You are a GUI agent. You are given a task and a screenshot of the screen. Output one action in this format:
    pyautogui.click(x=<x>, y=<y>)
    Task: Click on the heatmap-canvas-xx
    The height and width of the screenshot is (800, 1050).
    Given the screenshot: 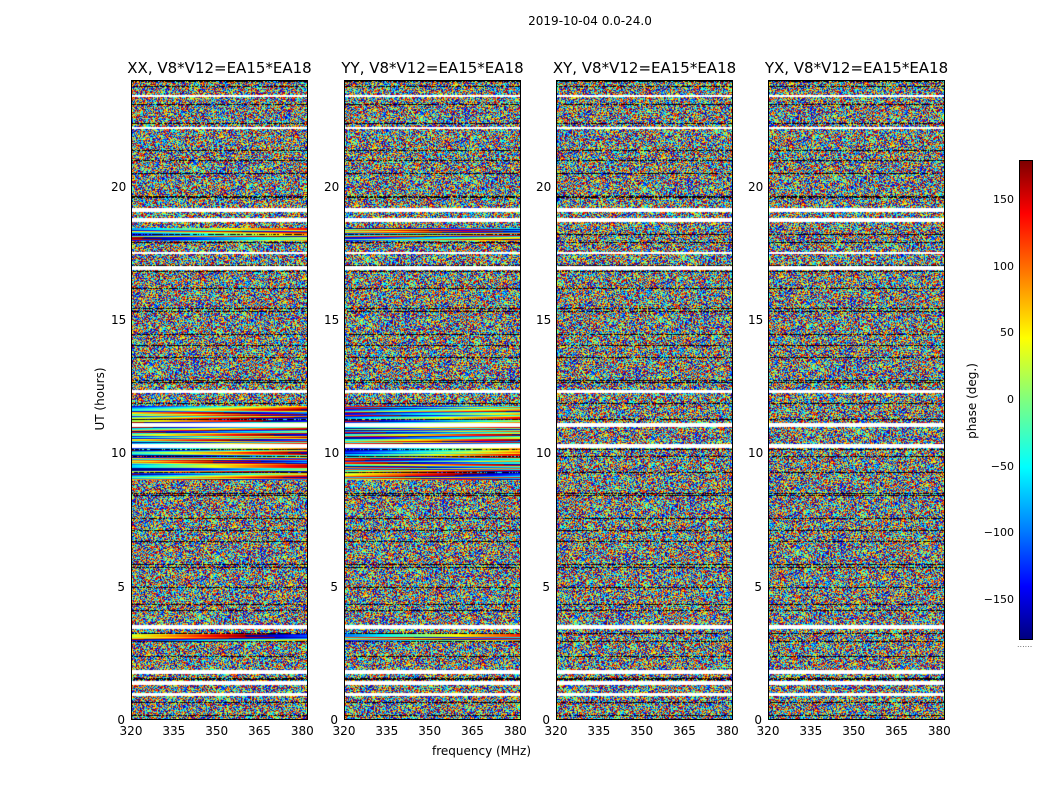 What is the action you would take?
    pyautogui.click(x=219, y=400)
    